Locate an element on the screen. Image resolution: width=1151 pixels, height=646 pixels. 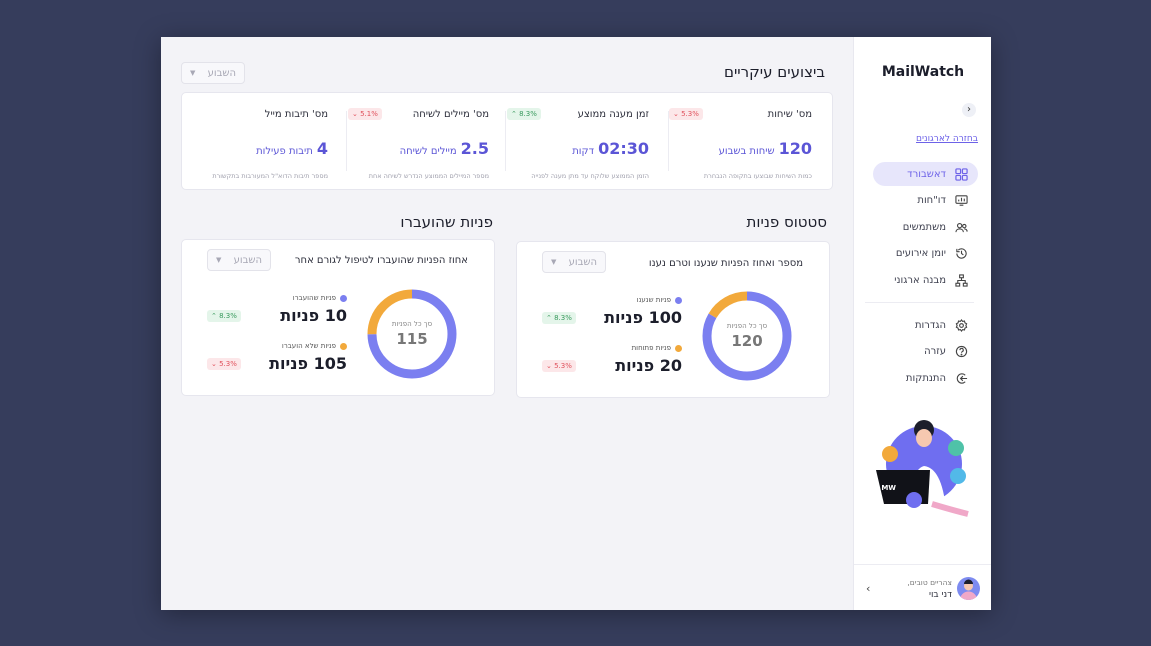
kpi-title: מס' מיילים לשיחה is located at coordinates (450, 114).